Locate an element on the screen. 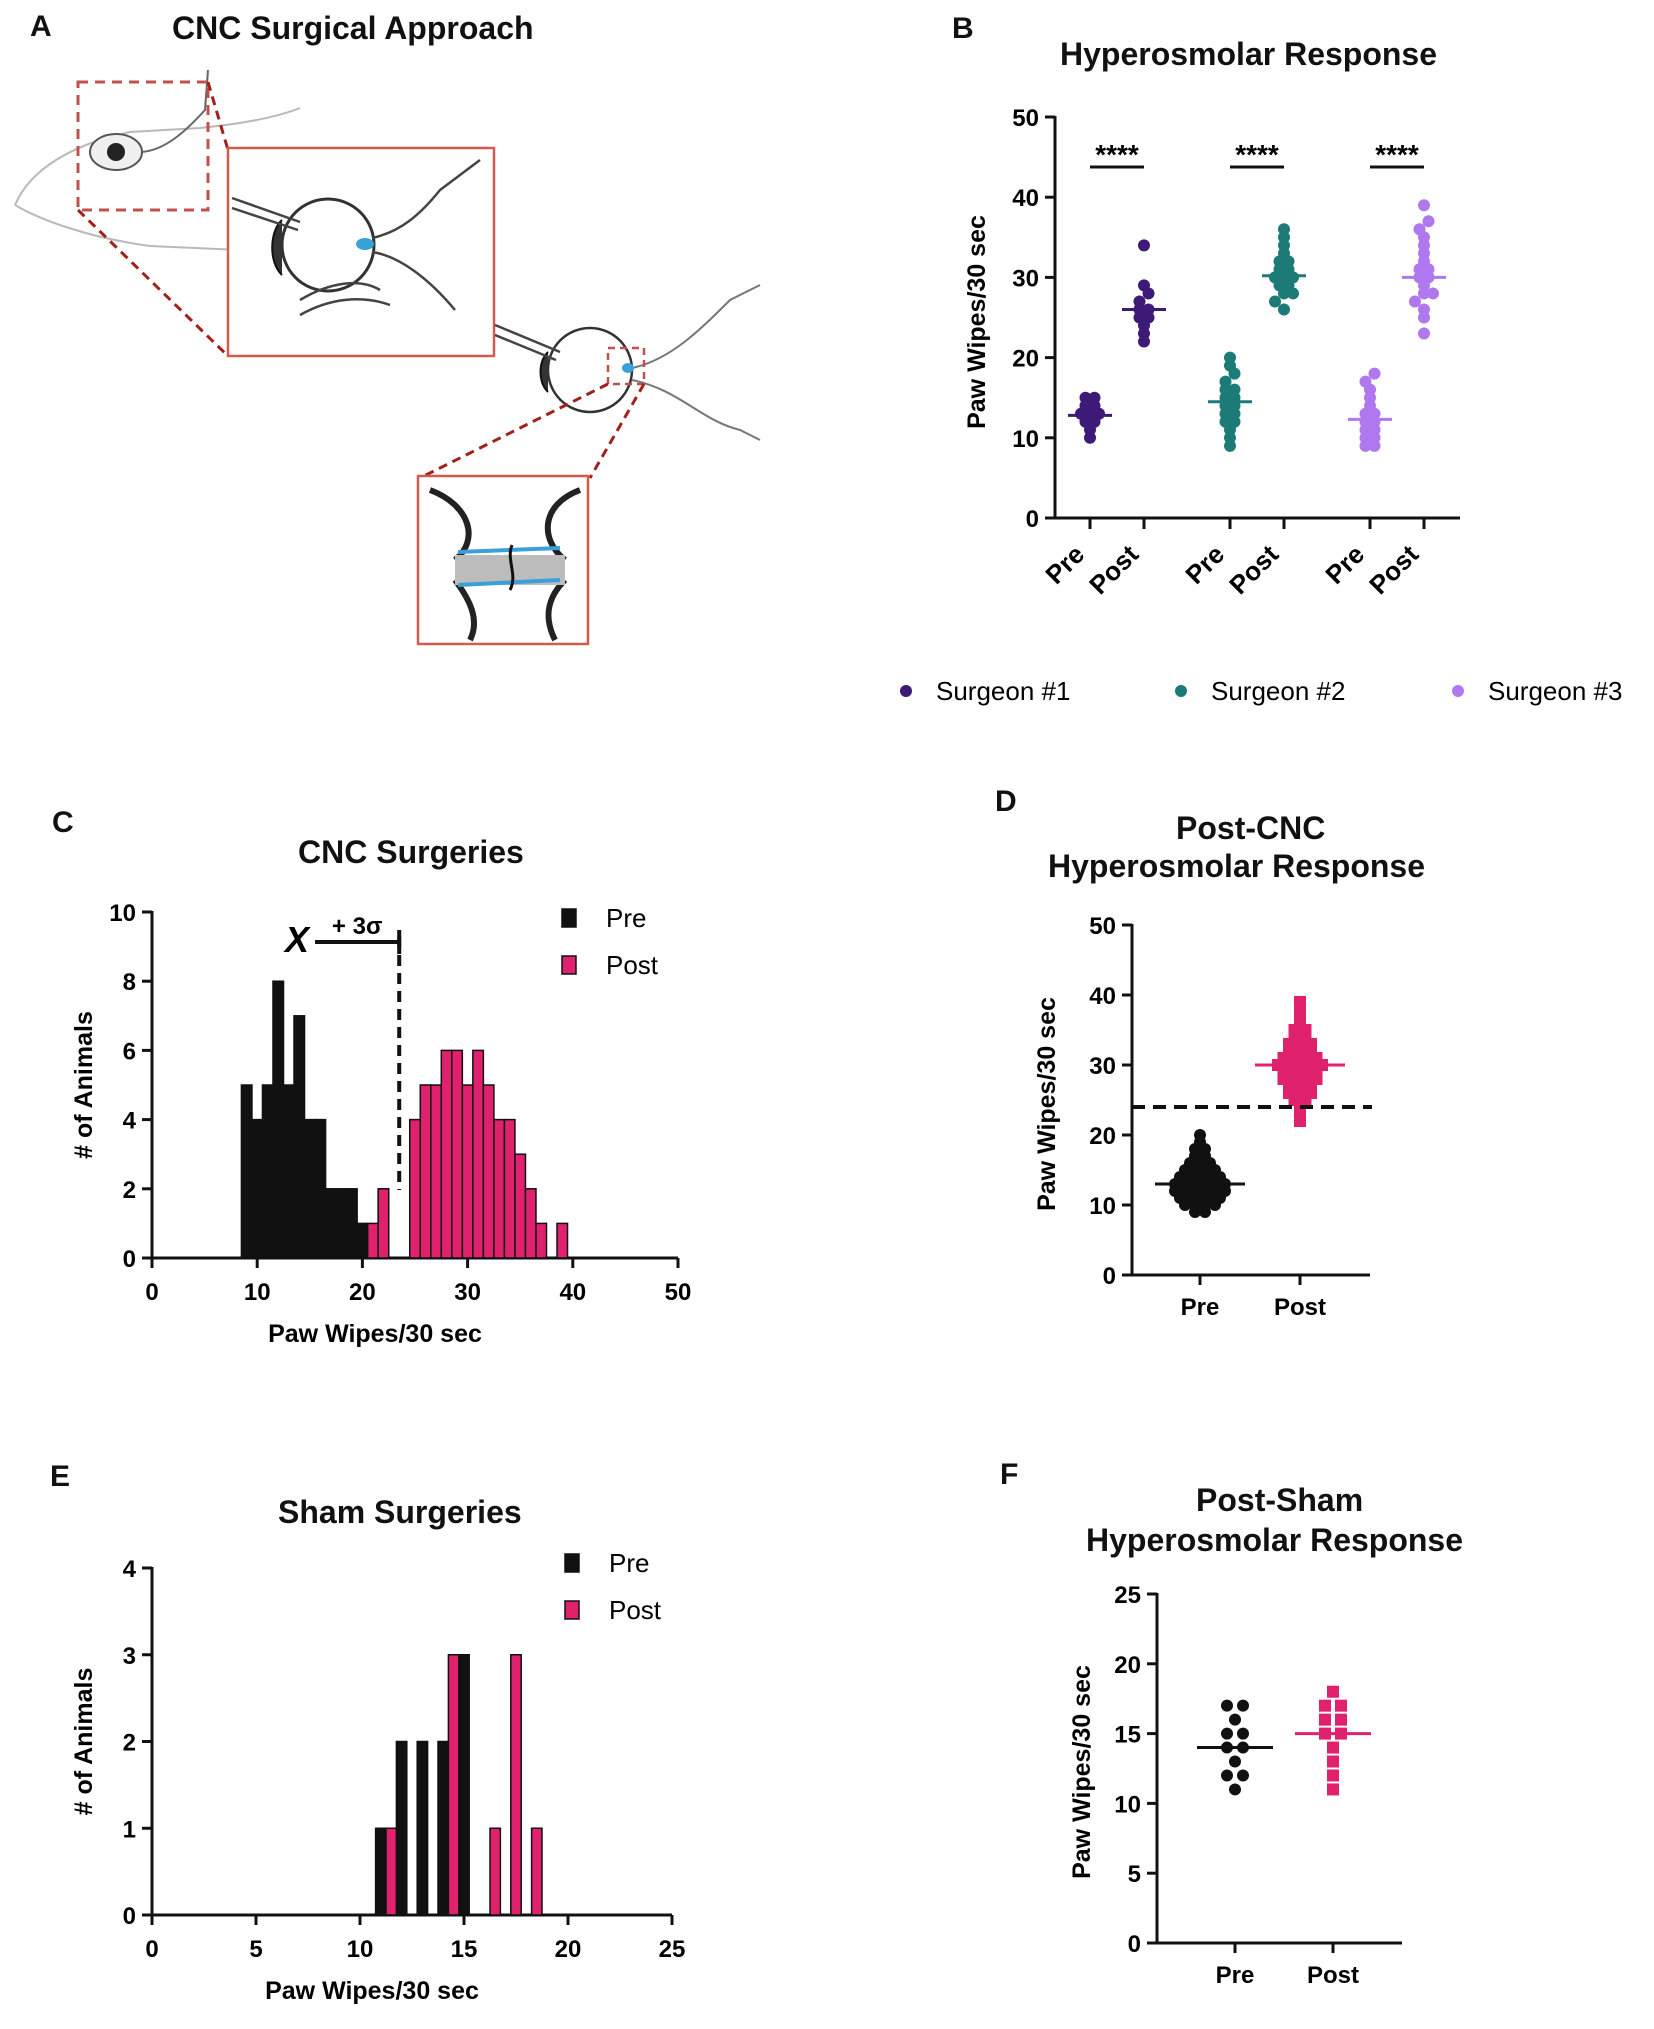  mouse-head-outline is located at coordinates (157, 179).